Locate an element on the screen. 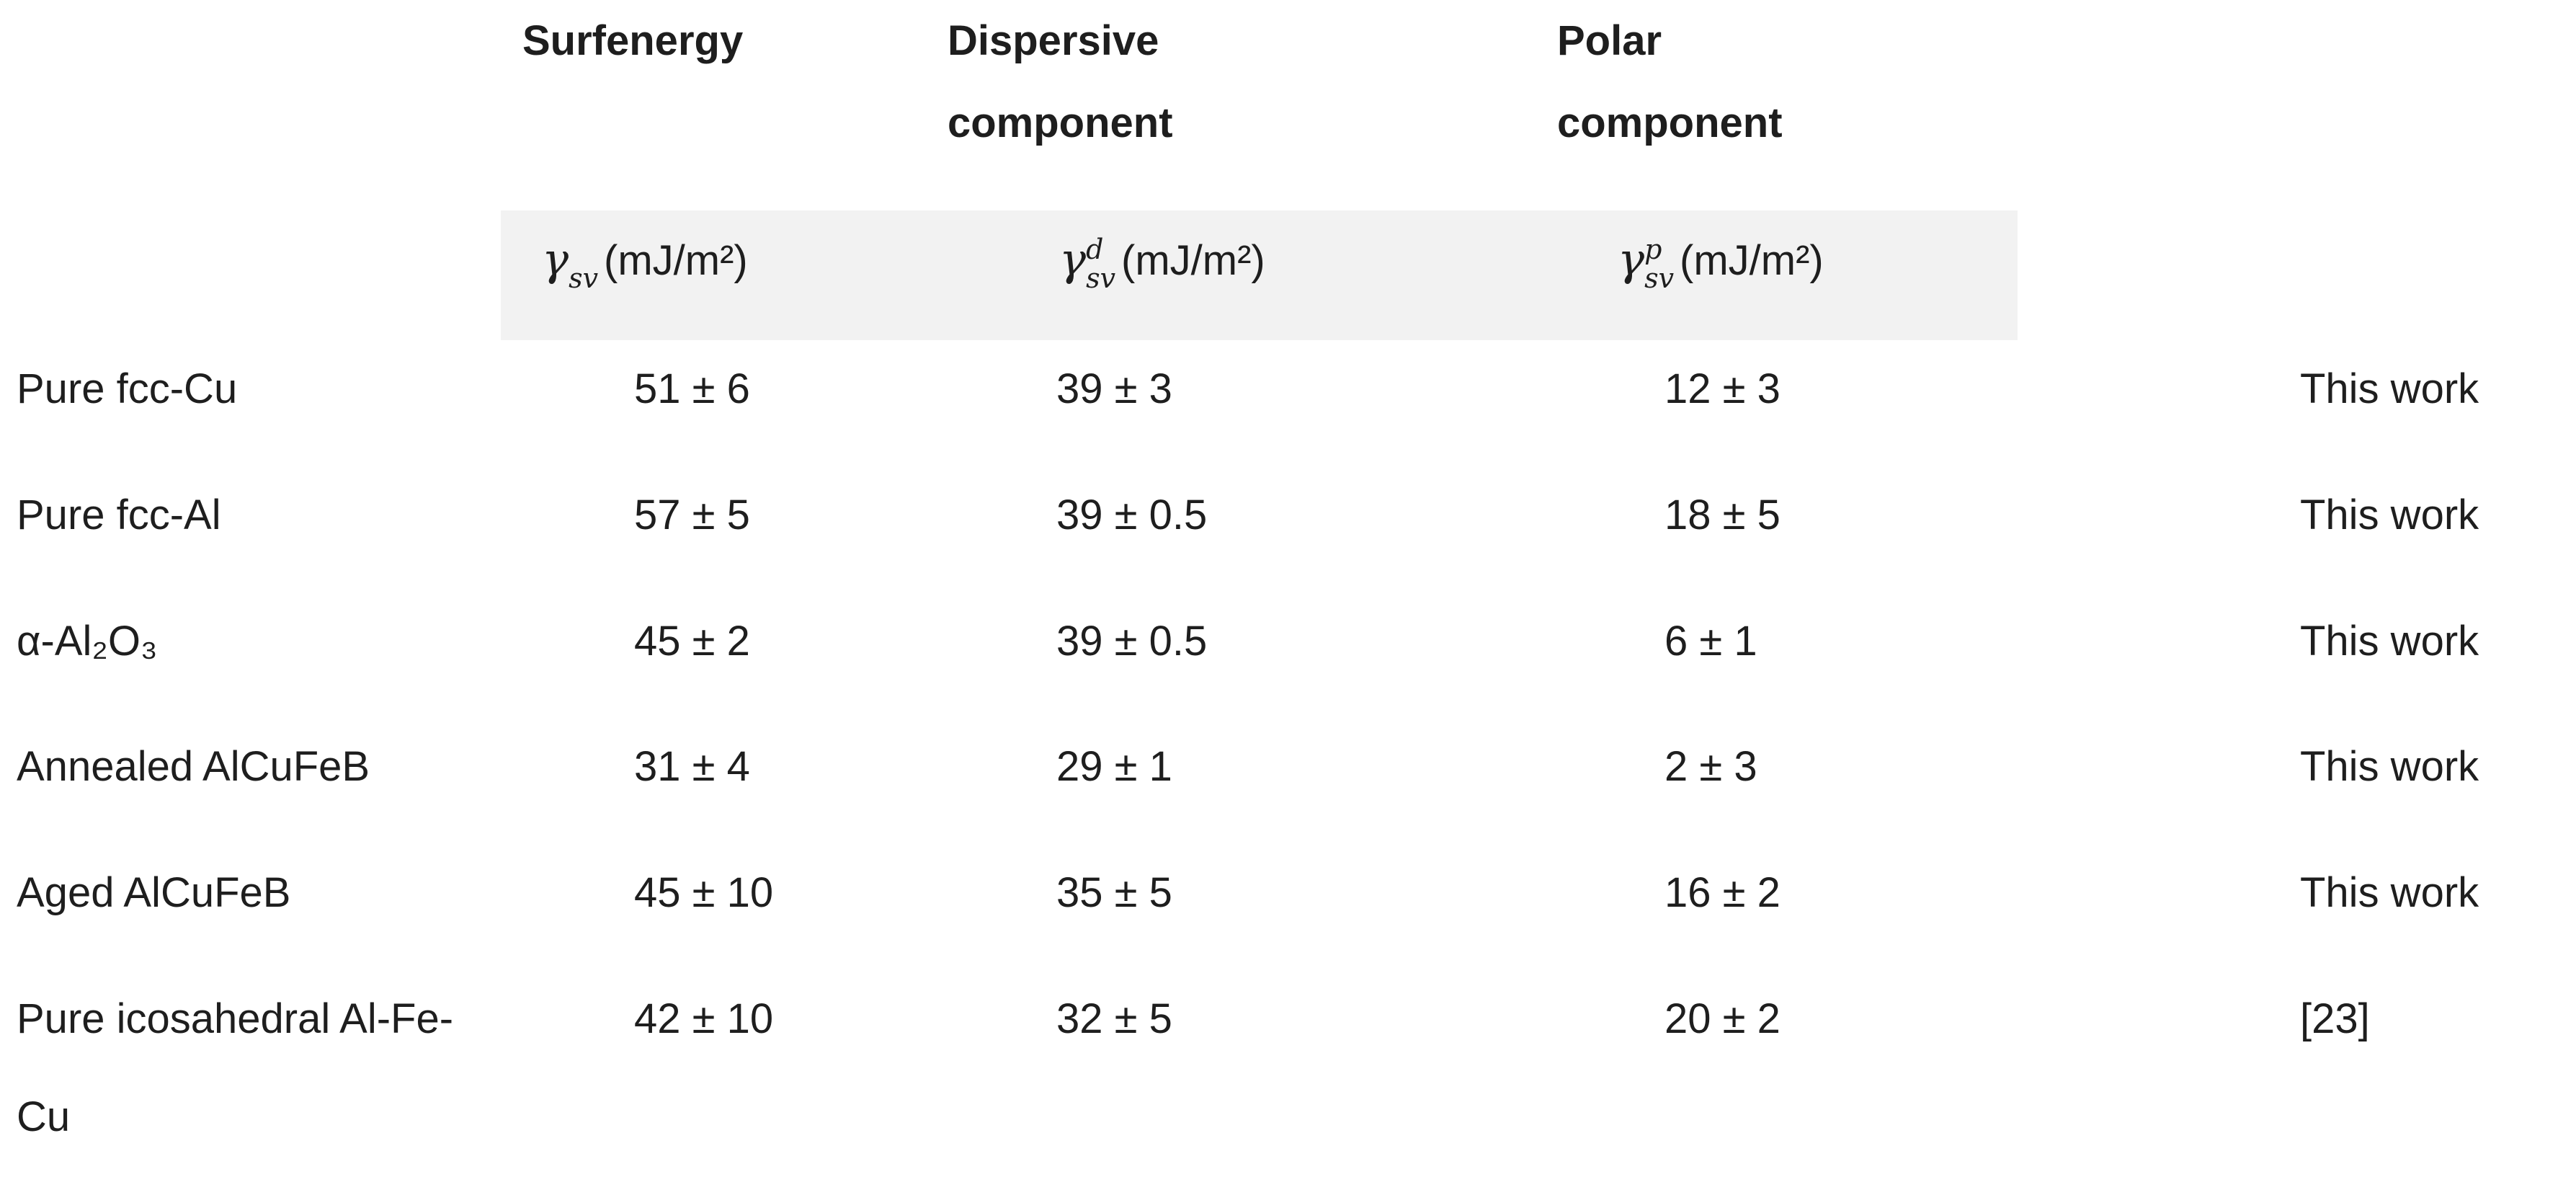  unit-label: γ d sv (mJ/m²) is located at coordinates (1162, 260).